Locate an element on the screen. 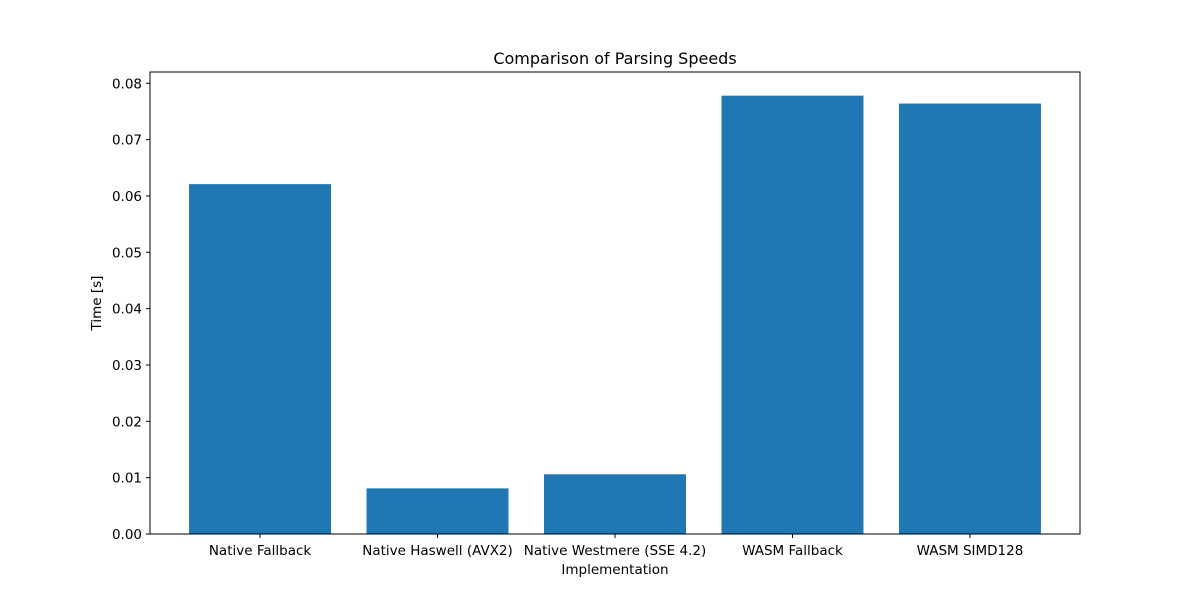 This screenshot has width=1200, height=600. x-axis-label: Implementation is located at coordinates (614, 570).